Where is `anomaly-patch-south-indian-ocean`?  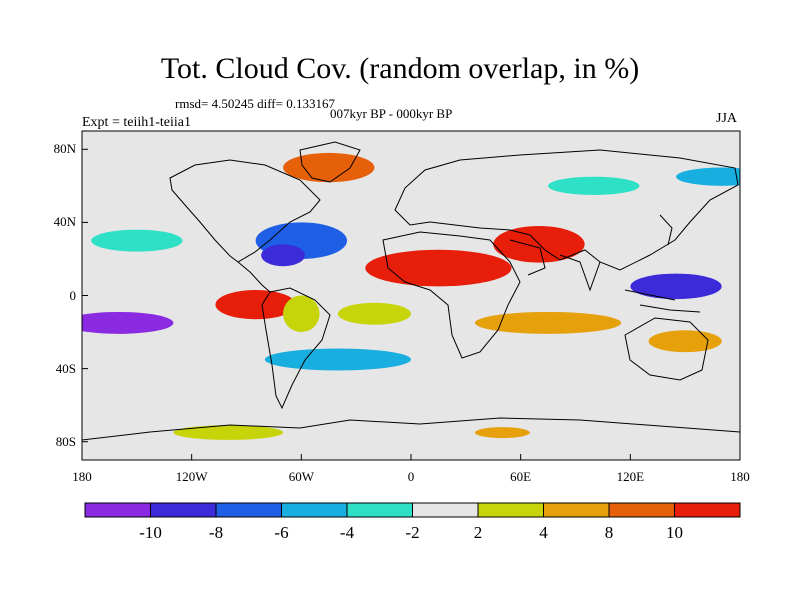 anomaly-patch-south-indian-ocean is located at coordinates (548, 322).